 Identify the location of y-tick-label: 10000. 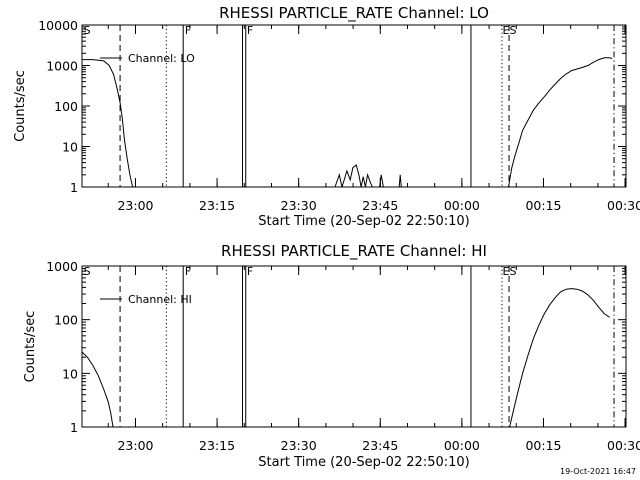
(58, 25).